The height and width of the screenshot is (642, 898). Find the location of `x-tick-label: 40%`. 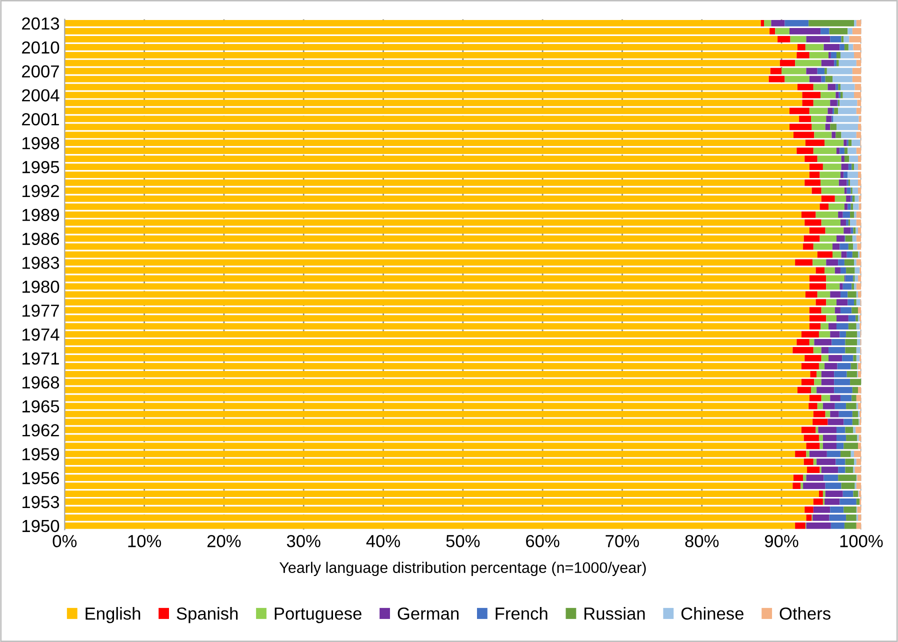

x-tick-label: 40% is located at coordinates (383, 541).